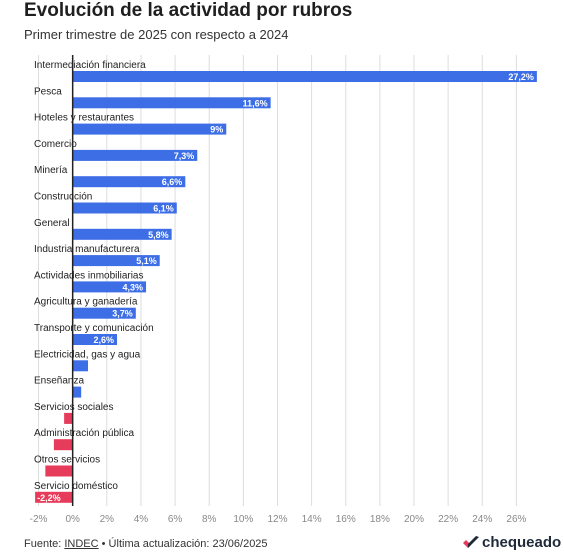 The height and width of the screenshot is (554, 564). Describe the element at coordinates (86, 302) in the screenshot. I see `category-label: Agricultura y ganadería` at that location.